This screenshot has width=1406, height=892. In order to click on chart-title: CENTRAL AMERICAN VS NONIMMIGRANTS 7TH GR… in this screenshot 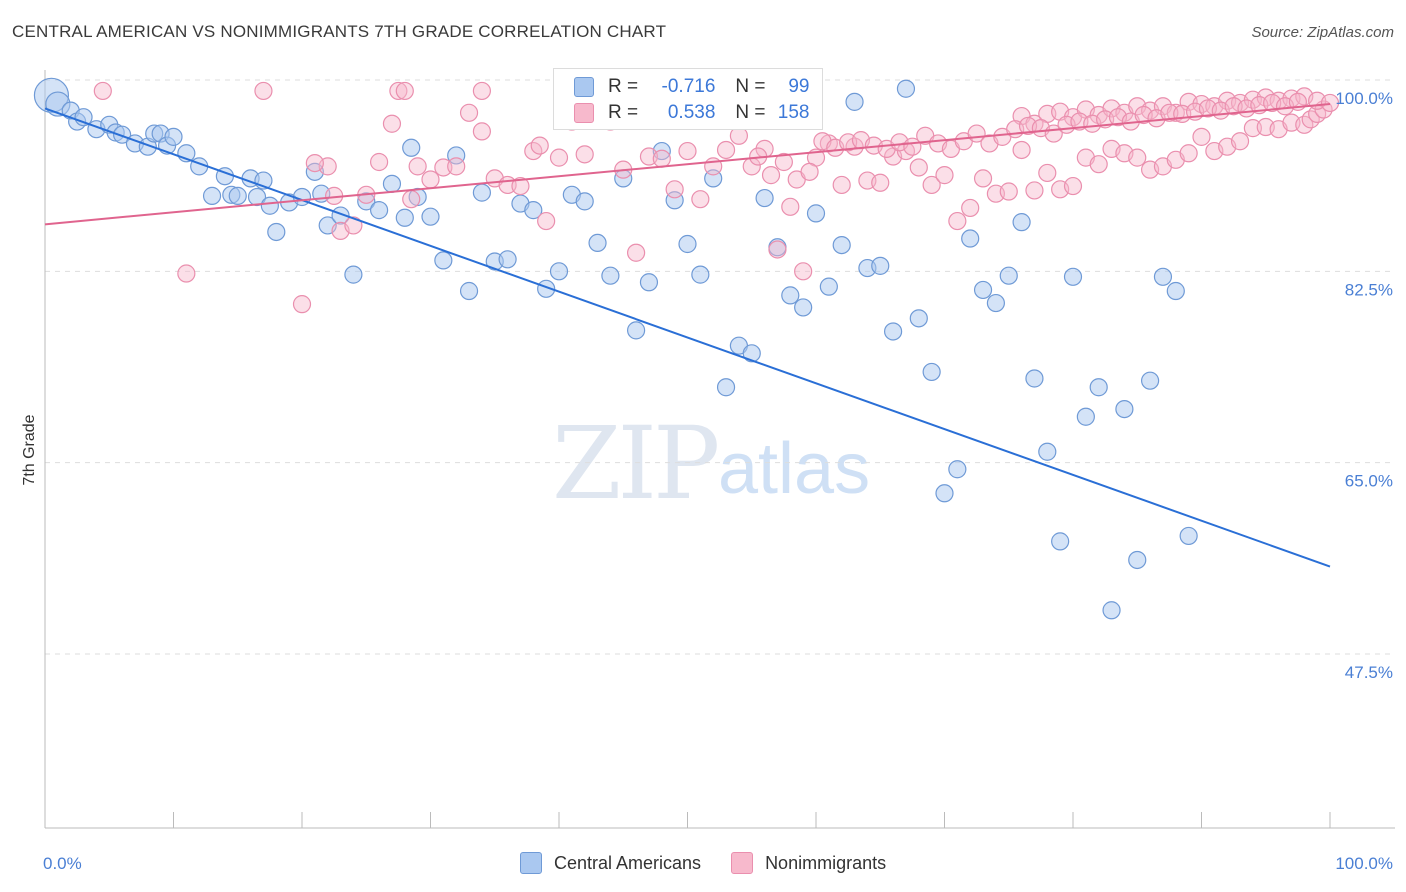, I will do `click(339, 31)`.